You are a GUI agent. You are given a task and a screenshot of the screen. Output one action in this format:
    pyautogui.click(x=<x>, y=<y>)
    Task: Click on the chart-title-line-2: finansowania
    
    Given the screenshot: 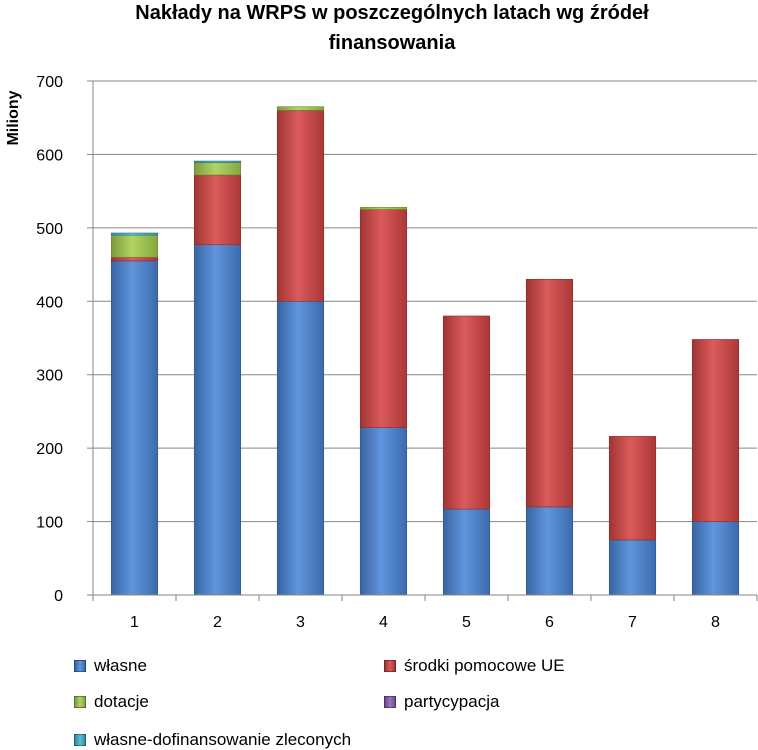 What is the action you would take?
    pyautogui.click(x=393, y=43)
    